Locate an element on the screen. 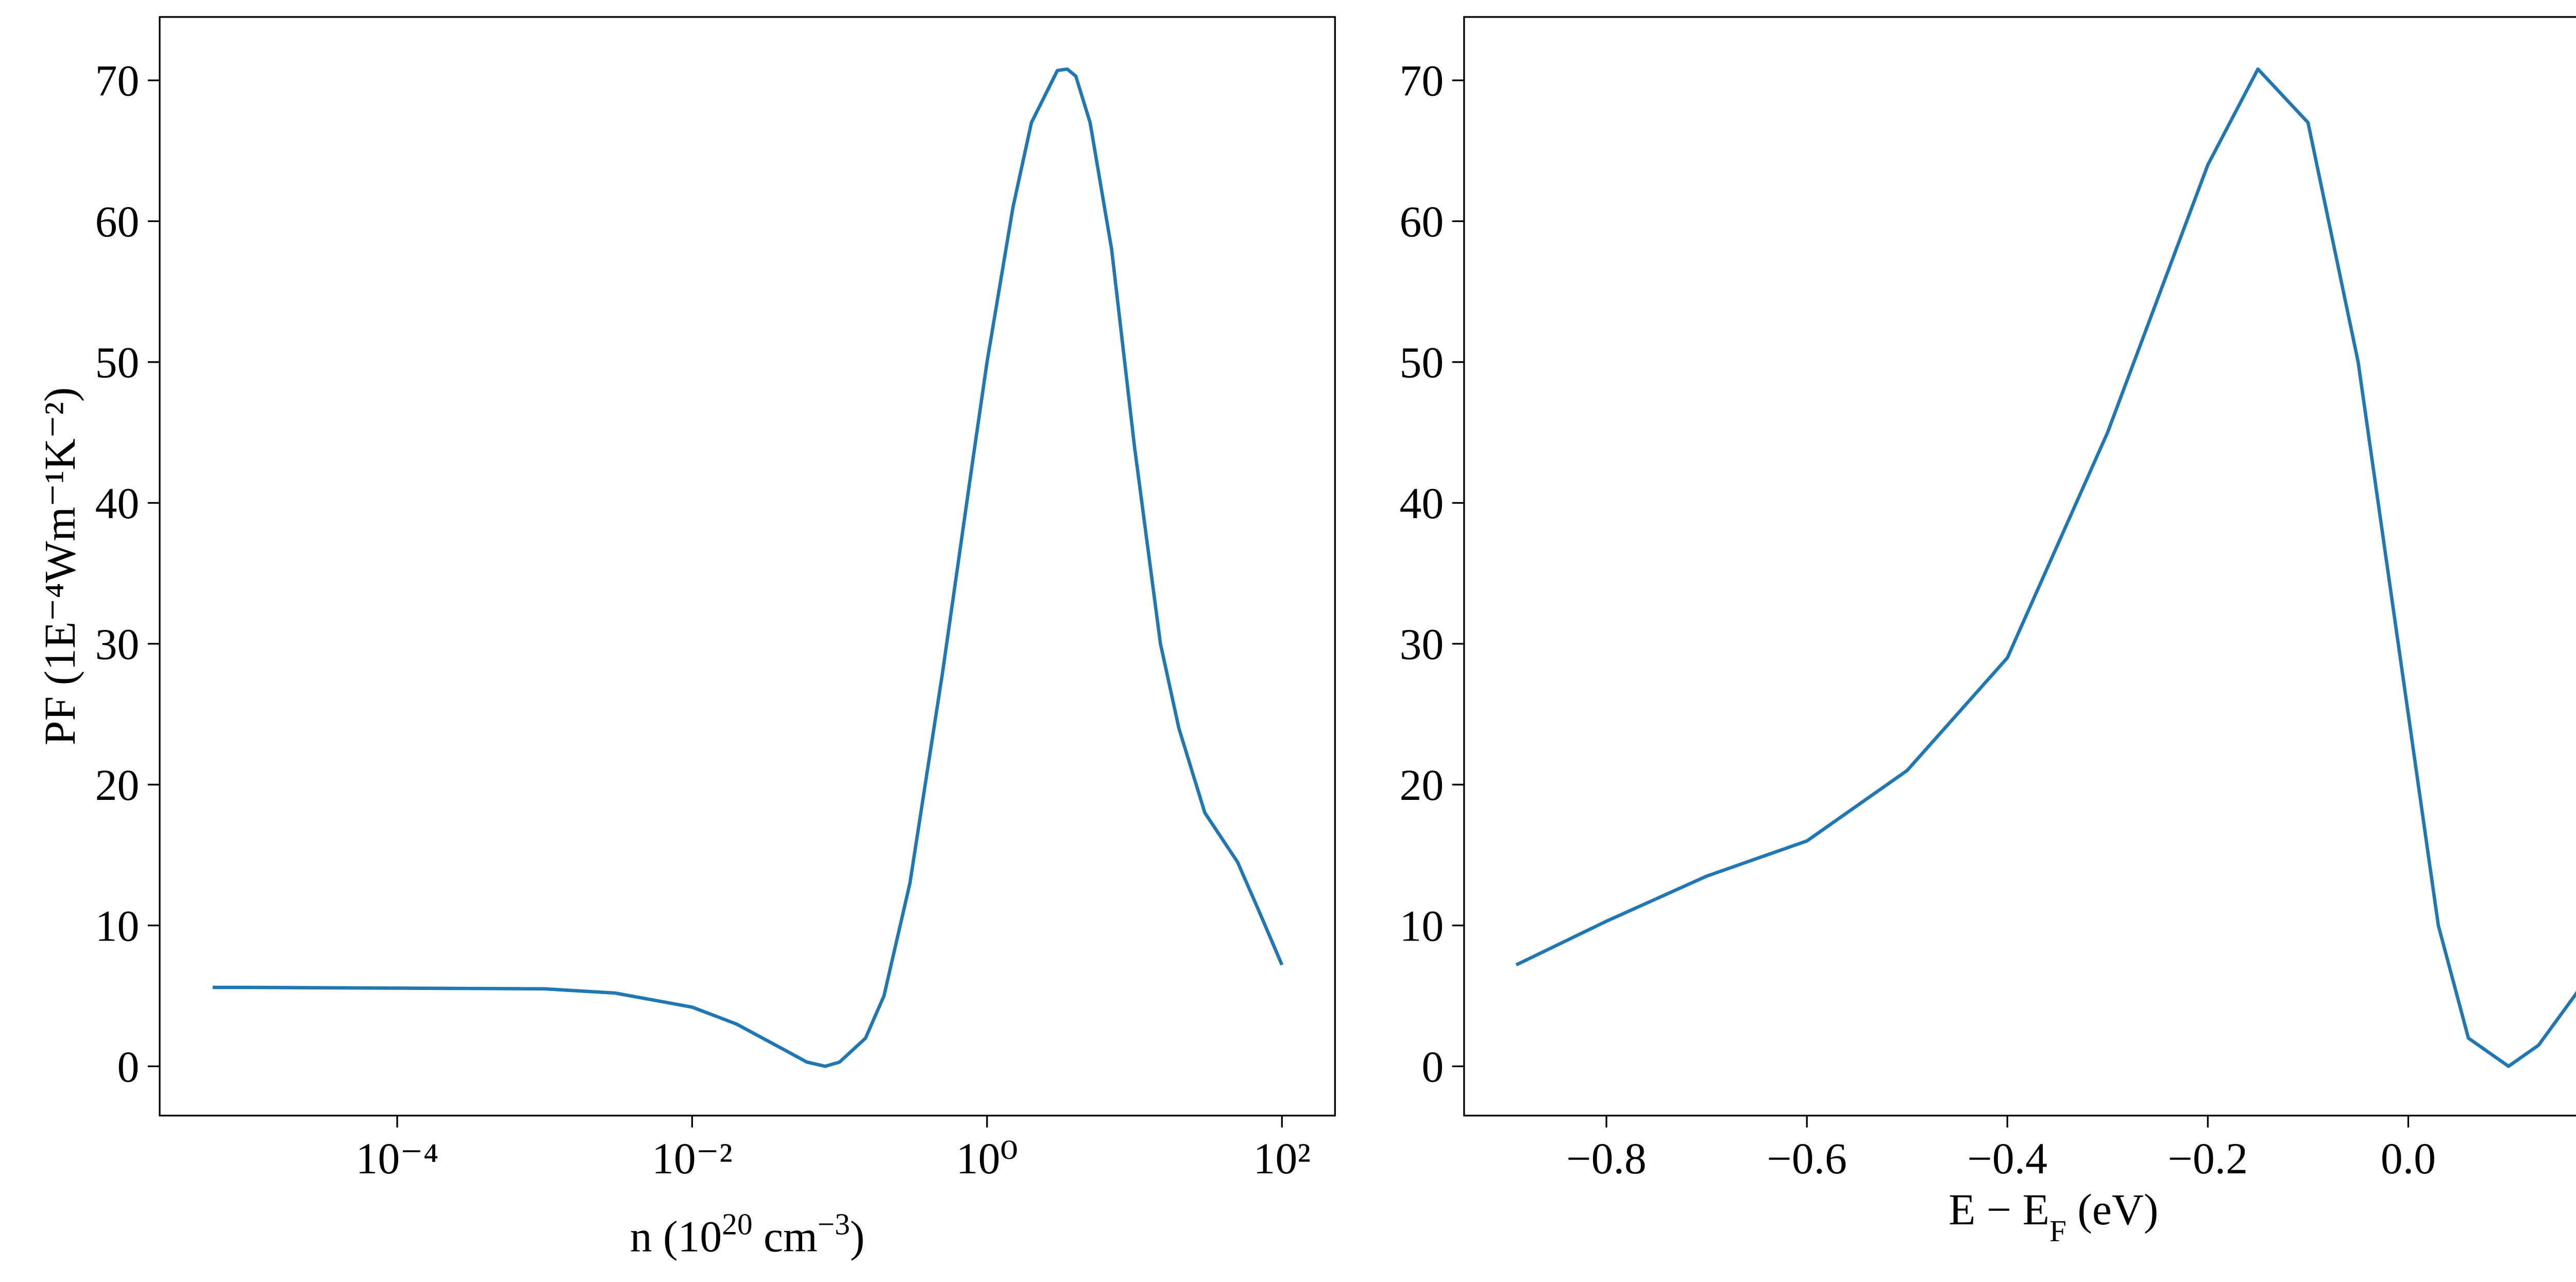 The image size is (2576, 1282). x-tick-label: 10⁰ is located at coordinates (987, 1158).